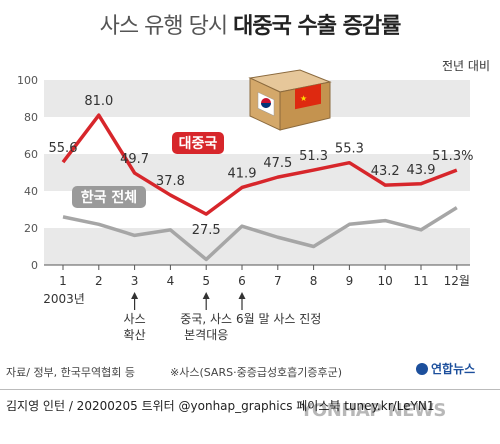 The height and width of the screenshot is (444, 500). What do you see at coordinates (250, 389) in the screenshot?
I see `divider` at bounding box center [250, 389].